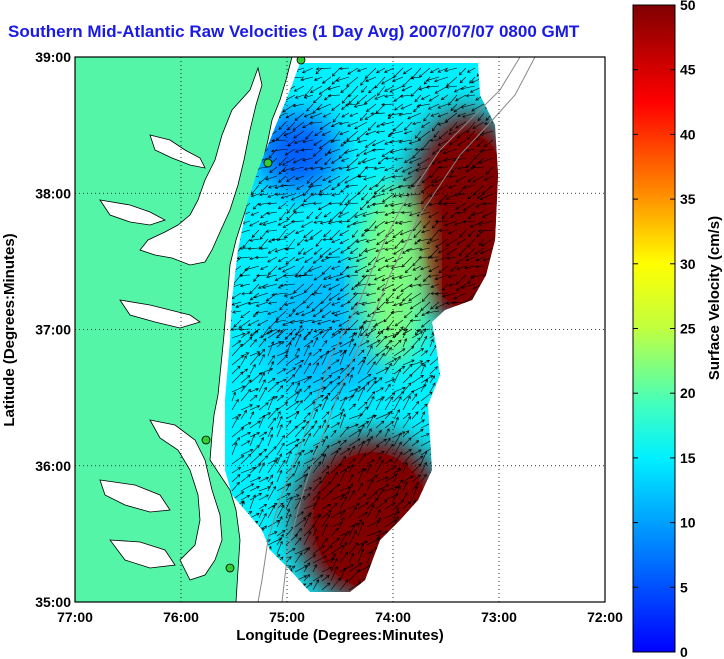 This screenshot has width=724, height=659. Describe the element at coordinates (340, 617) in the screenshot. I see `x-axis: 77:00 76:00 75:00 74:00 73:00 72:00` at that location.